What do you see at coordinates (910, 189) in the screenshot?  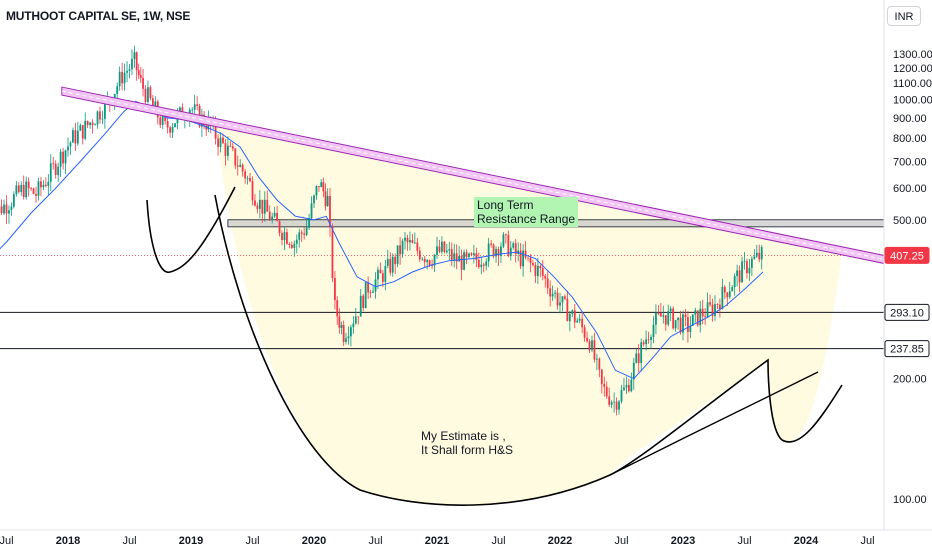 I see `y-tick-label: 600.00` at bounding box center [910, 189].